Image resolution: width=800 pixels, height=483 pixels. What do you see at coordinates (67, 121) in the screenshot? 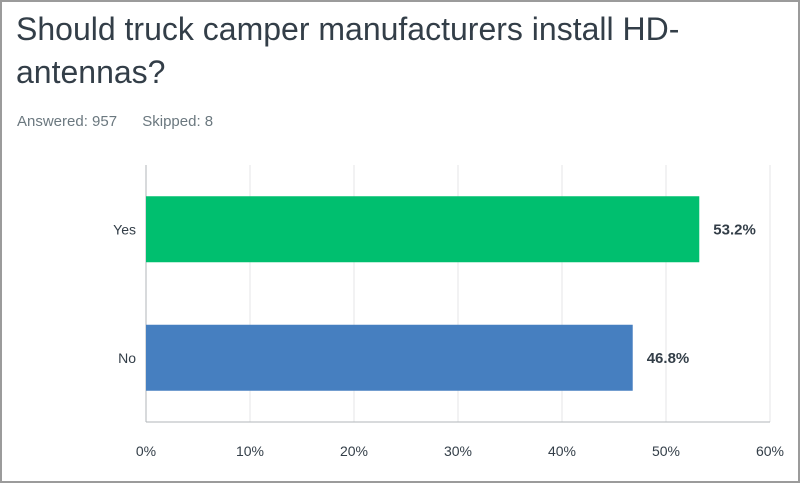
I see `answered-count: Answered: 957` at bounding box center [67, 121].